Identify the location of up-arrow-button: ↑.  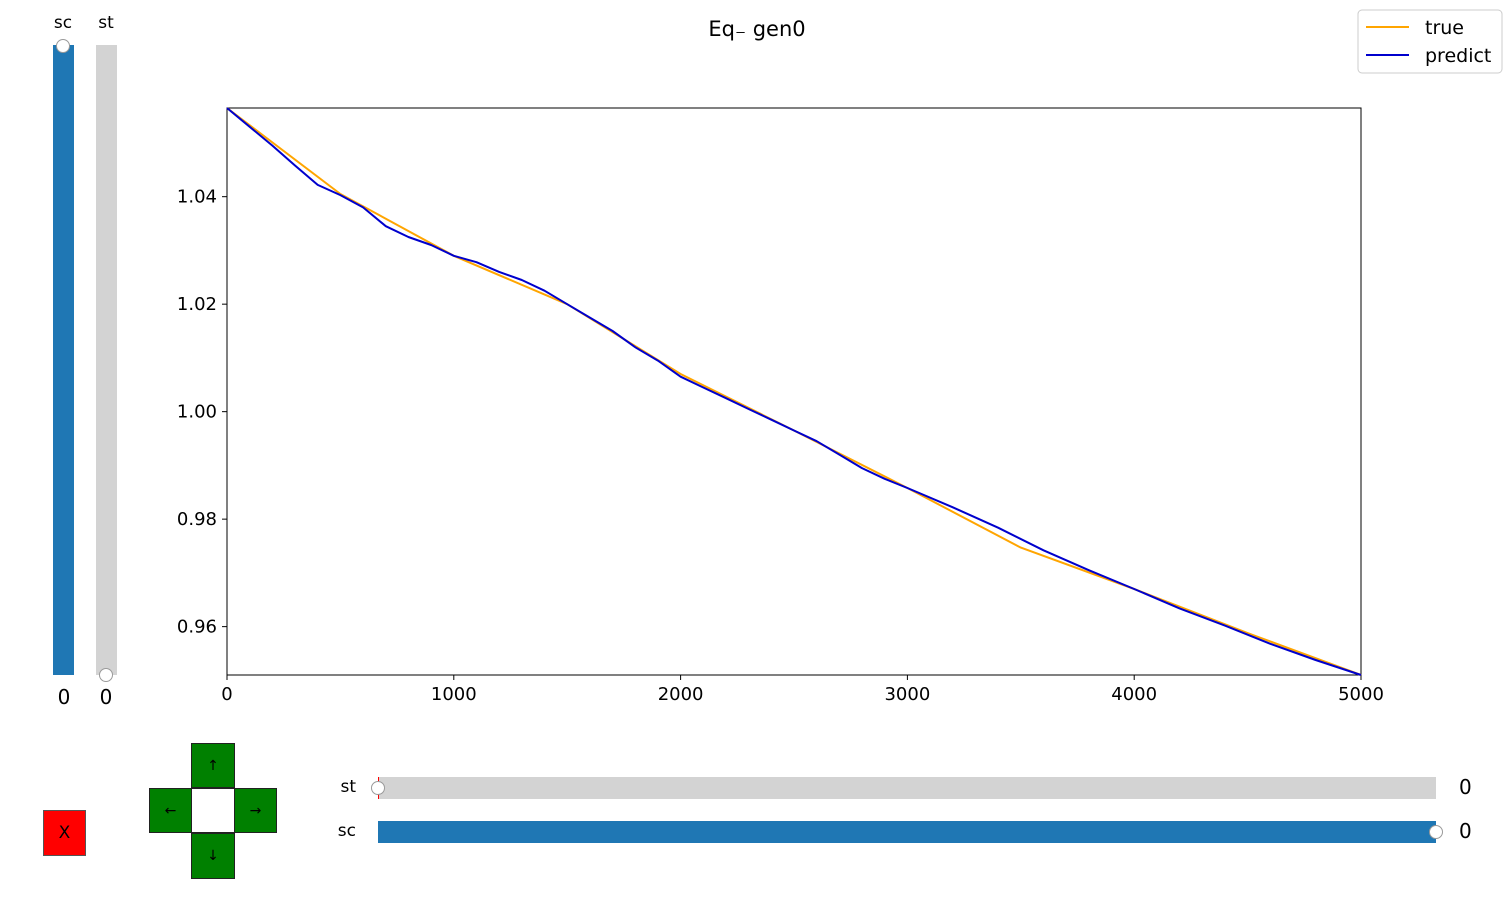
(213, 765).